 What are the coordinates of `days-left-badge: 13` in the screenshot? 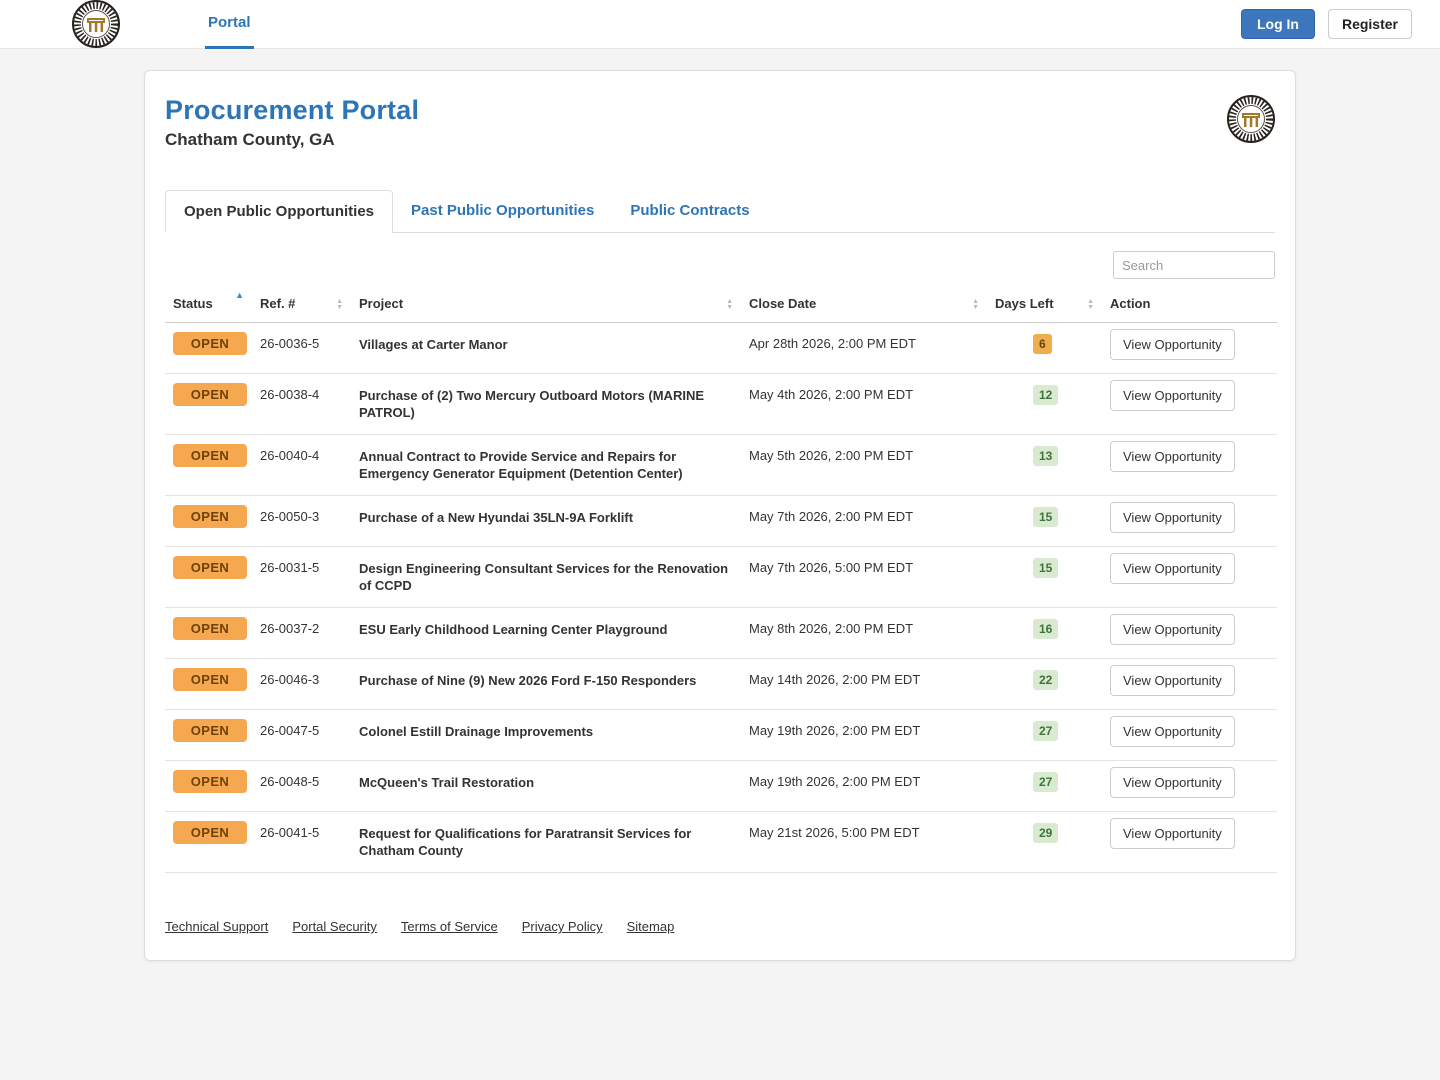 It's located at (1046, 456).